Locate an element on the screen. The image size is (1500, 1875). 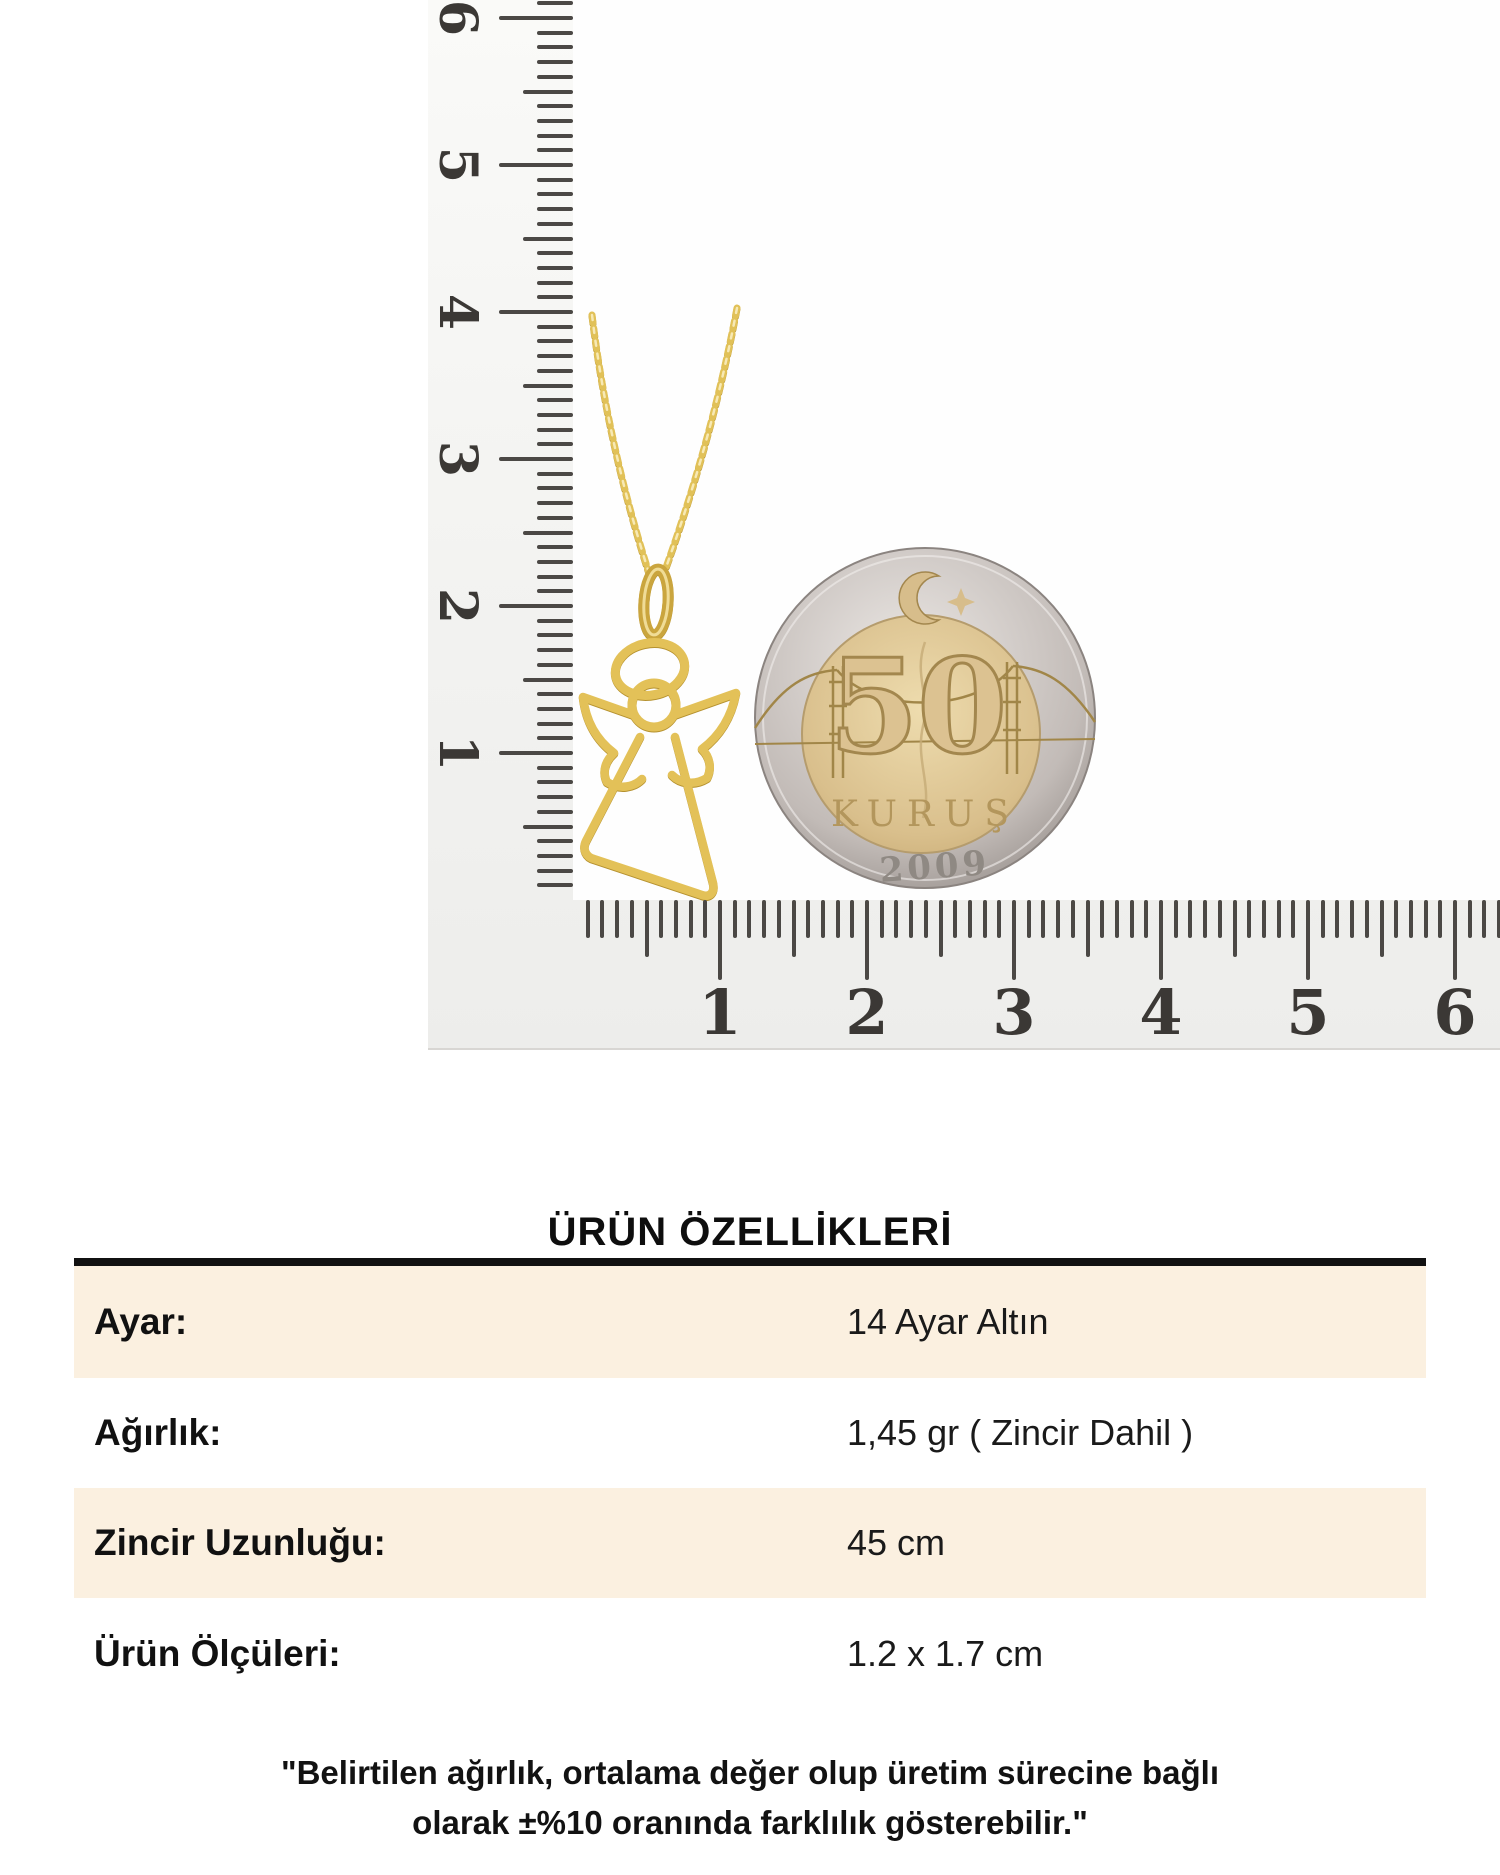
vertical-ruler-number: 5 is located at coordinates (458, 165).